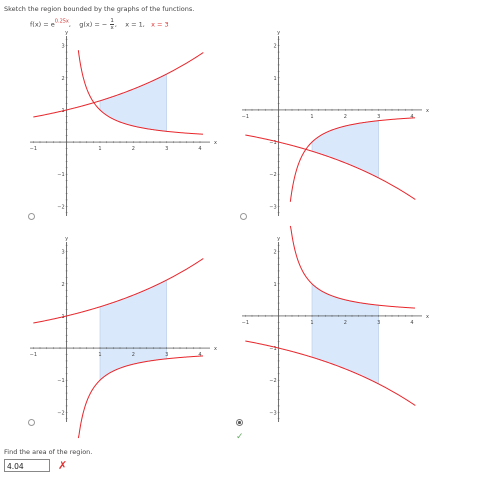 The image size is (483, 484). Describe the element at coordinates (61, 21) in the screenshot. I see `f-exponent: 0.25x` at that location.